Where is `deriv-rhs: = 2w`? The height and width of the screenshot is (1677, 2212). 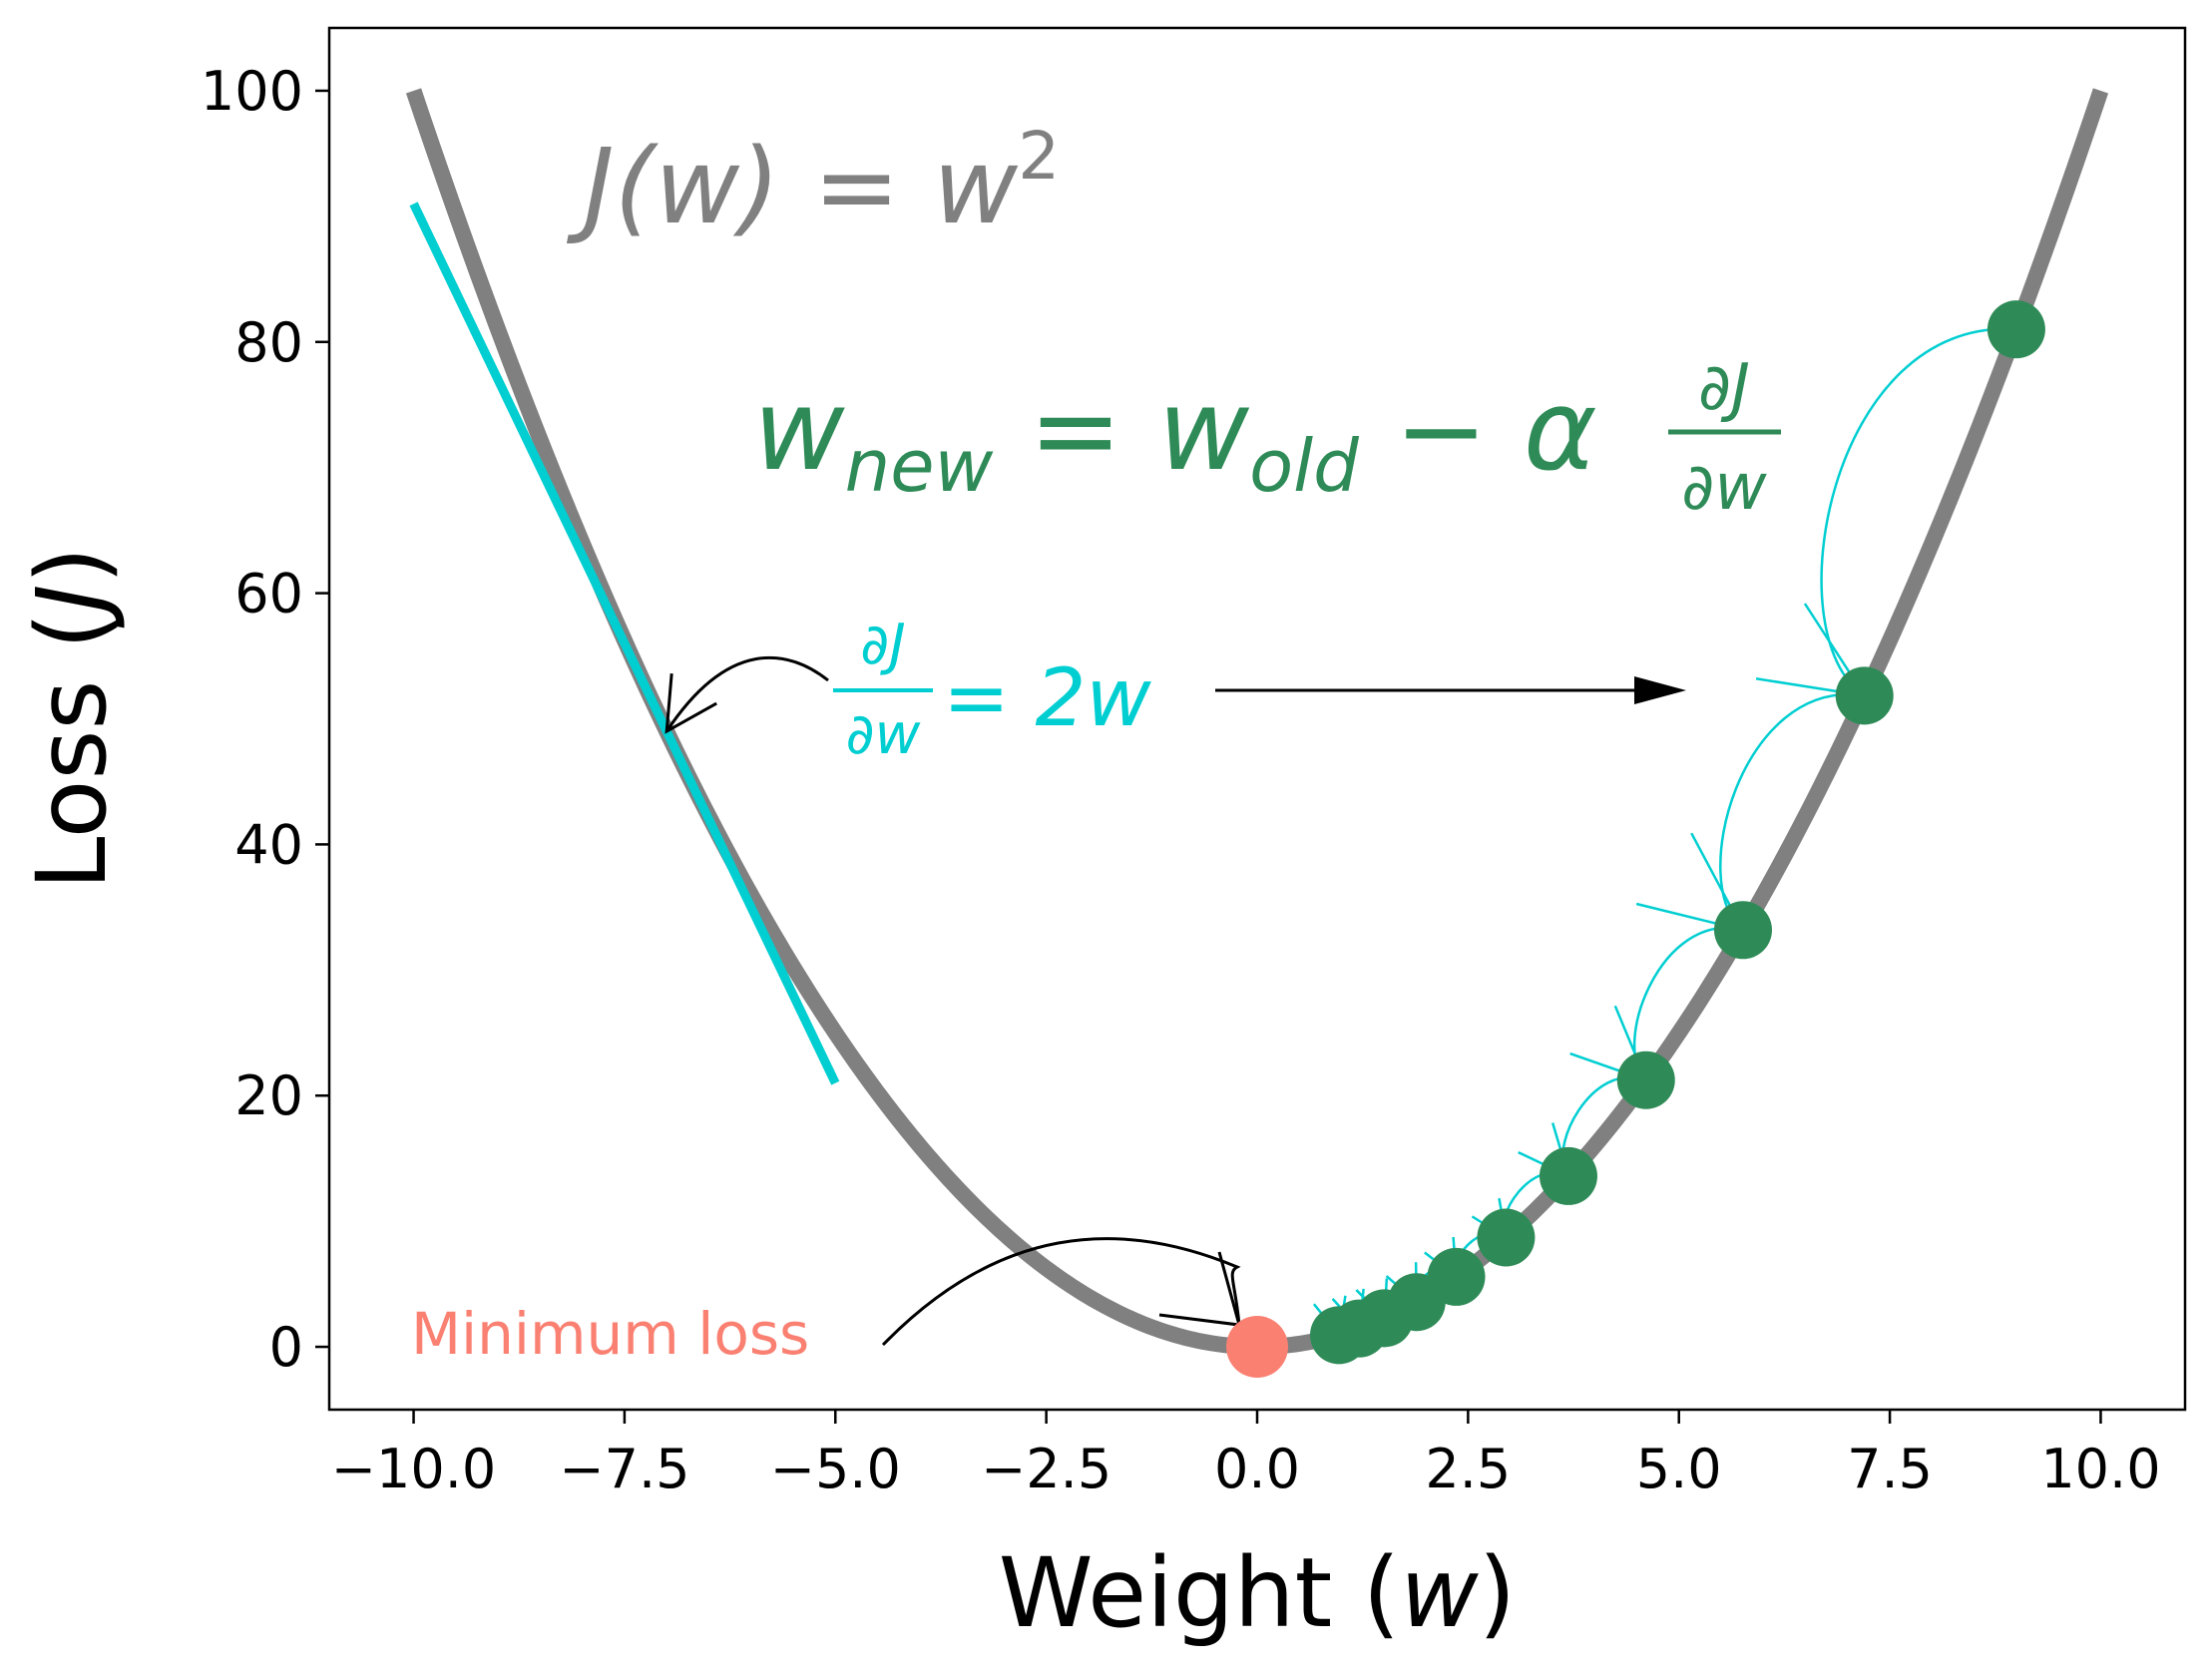 deriv-rhs: = 2w is located at coordinates (1047, 697).